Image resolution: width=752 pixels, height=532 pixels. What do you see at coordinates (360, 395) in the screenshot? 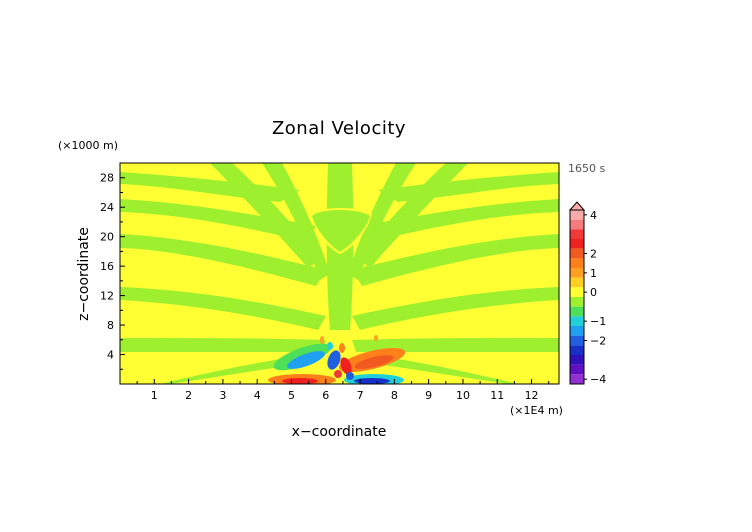
I see `x-tick-label: 7` at bounding box center [360, 395].